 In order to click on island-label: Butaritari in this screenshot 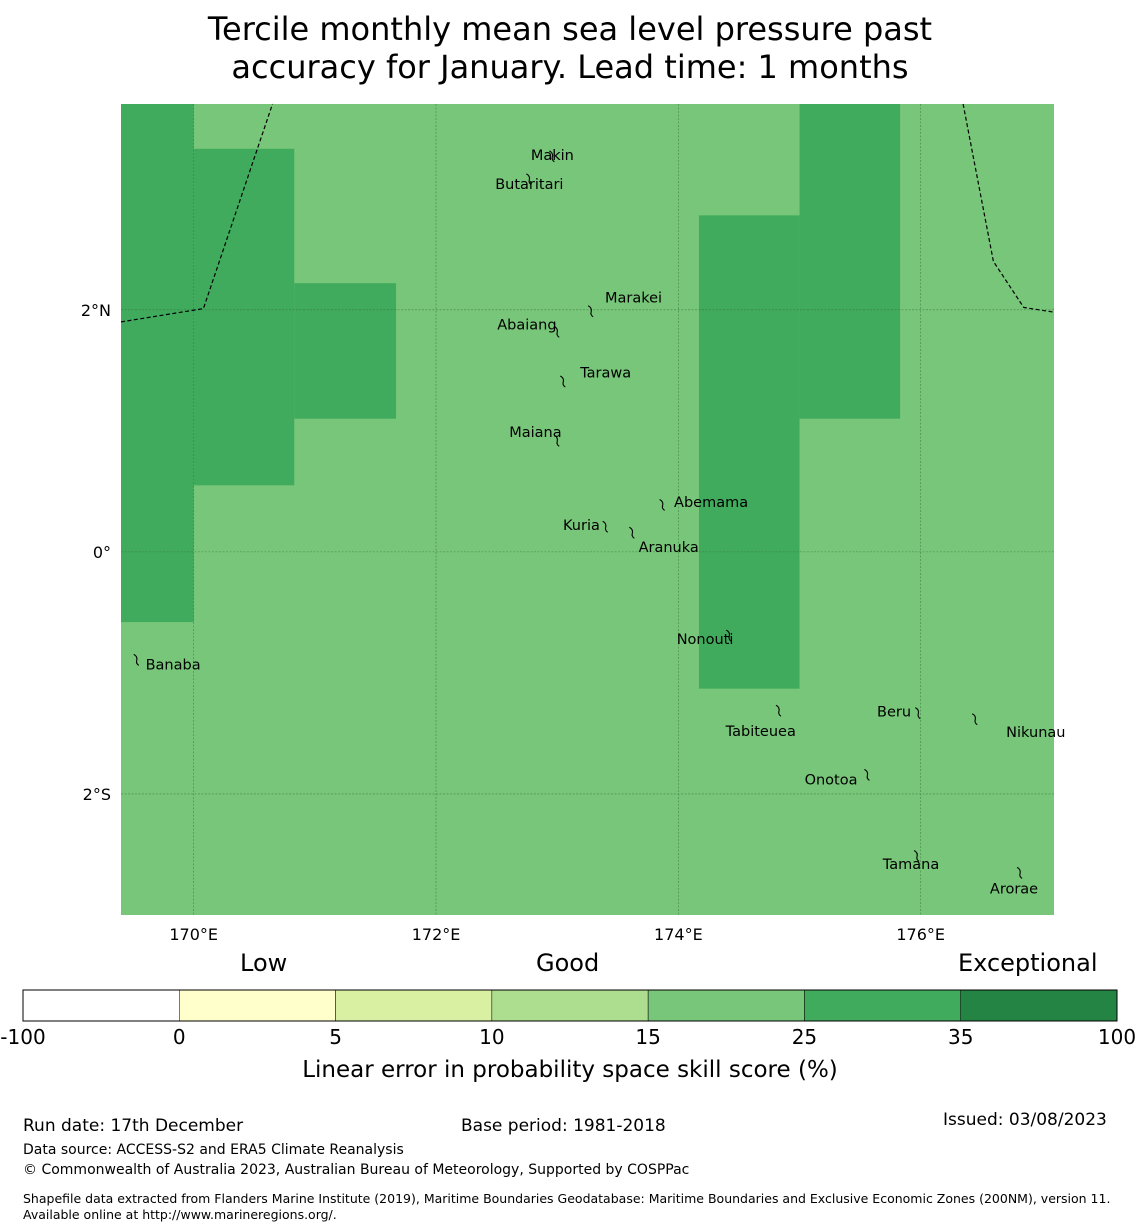, I will do `click(529, 185)`.